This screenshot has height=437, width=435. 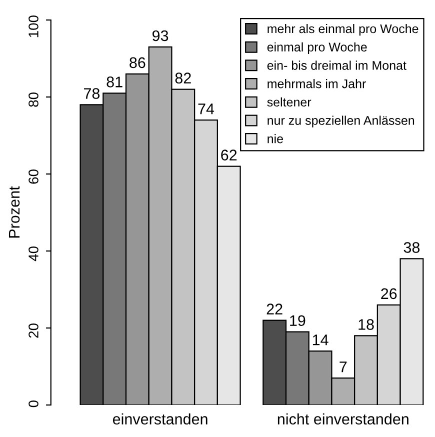 I want to click on data-label: 74, so click(x=206, y=109).